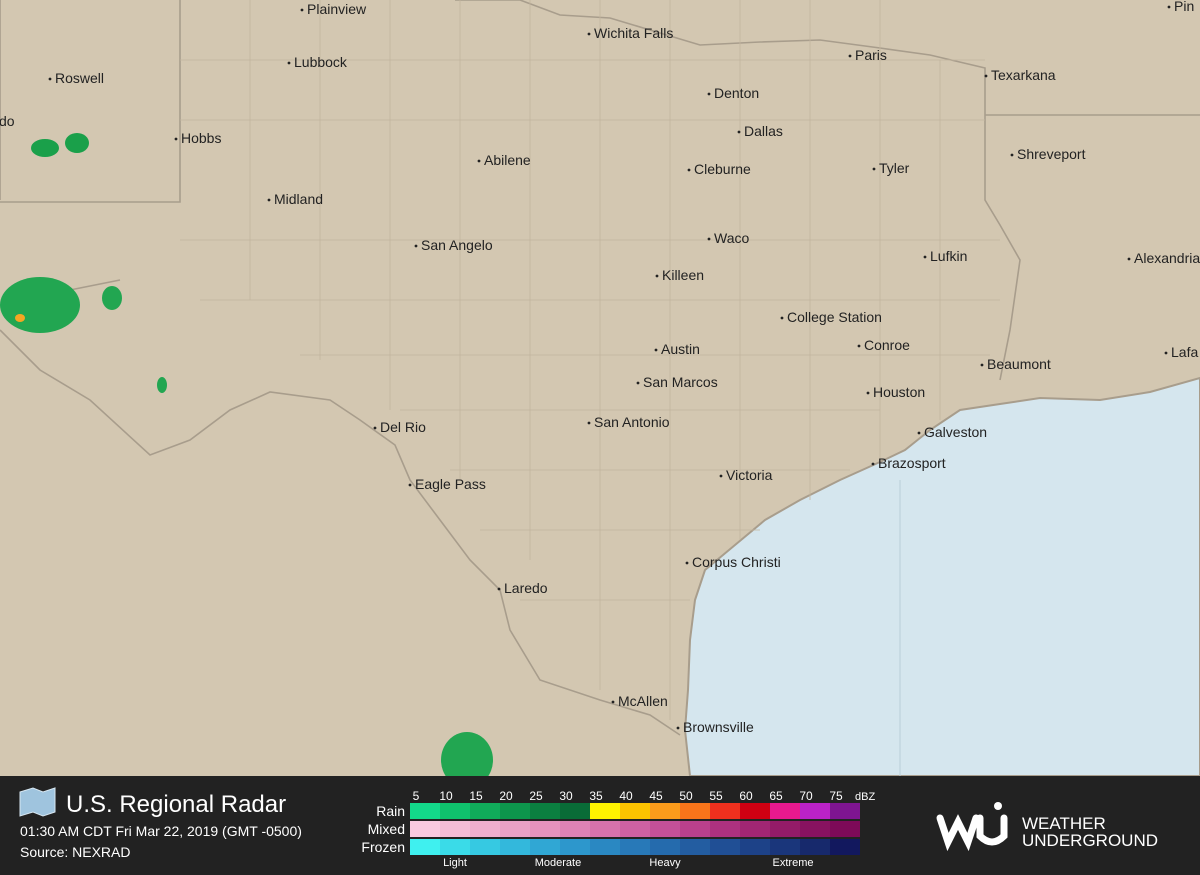 The height and width of the screenshot is (875, 1200). Describe the element at coordinates (643, 701) in the screenshot. I see `city-label: McAllen` at that location.